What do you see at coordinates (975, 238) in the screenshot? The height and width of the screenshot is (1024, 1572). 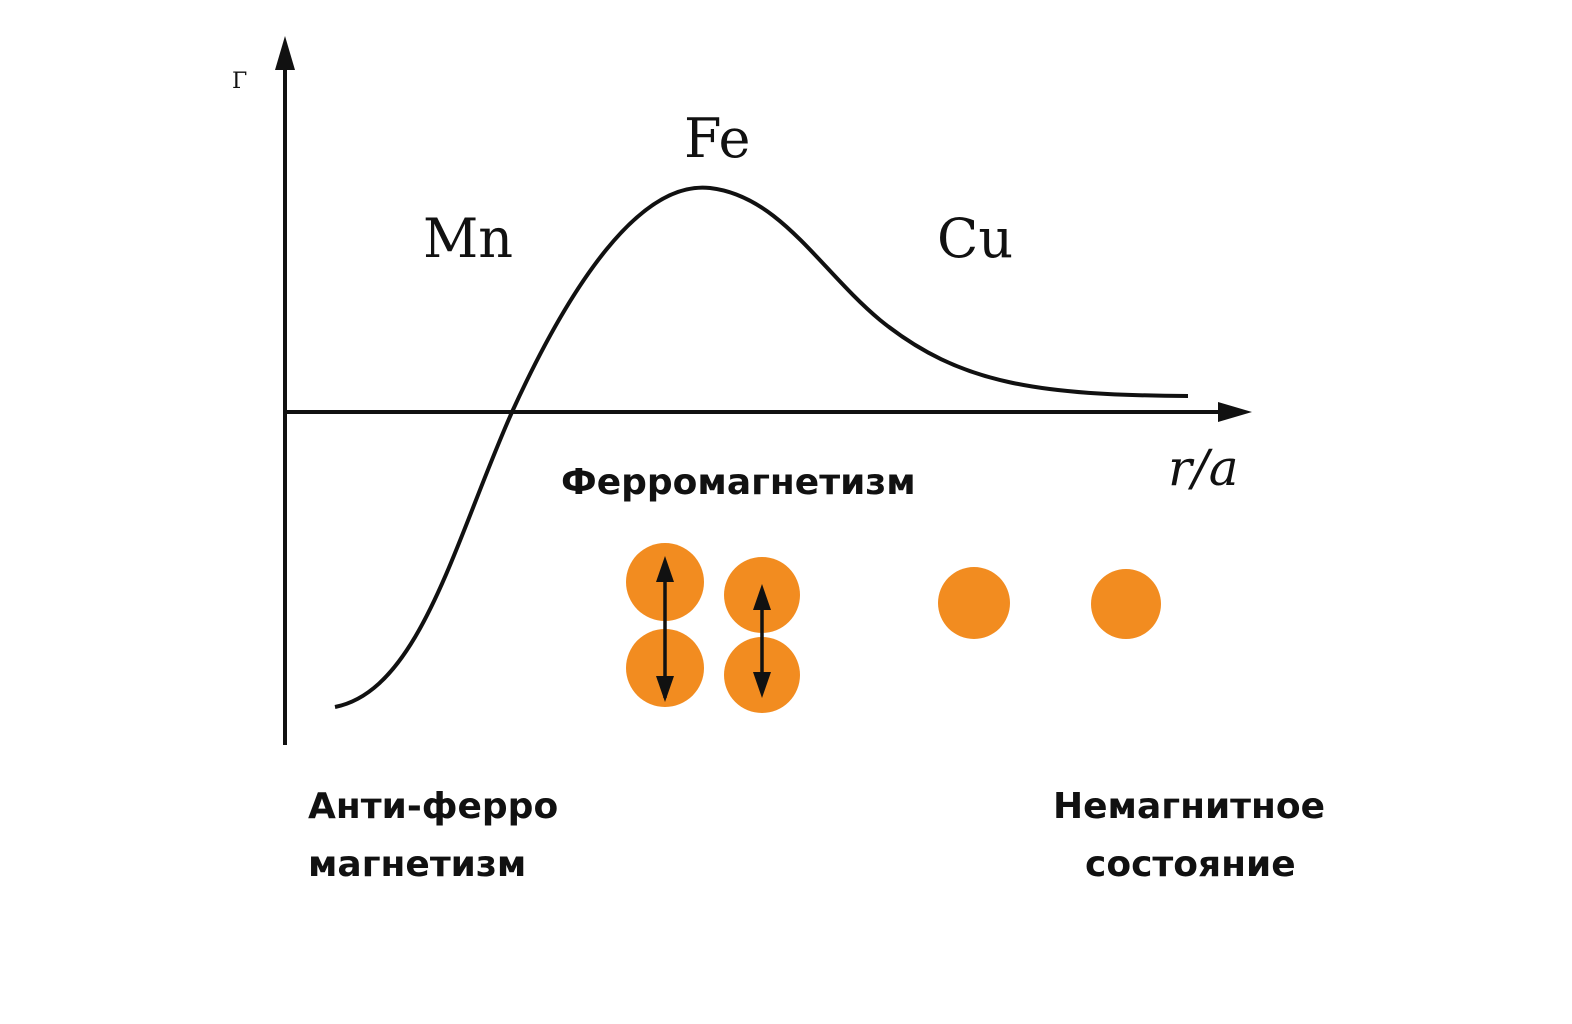 I see `element-label-cu: Cu` at bounding box center [975, 238].